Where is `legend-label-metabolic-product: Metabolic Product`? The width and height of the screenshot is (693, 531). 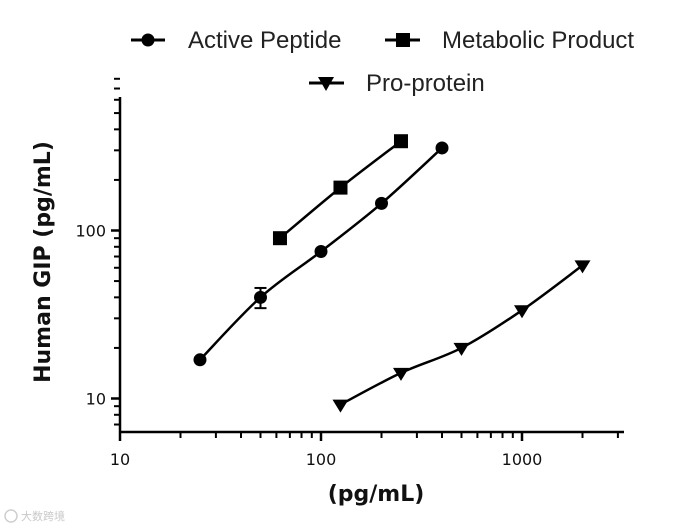
legend-label-metabolic-product: Metabolic Product is located at coordinates (538, 40).